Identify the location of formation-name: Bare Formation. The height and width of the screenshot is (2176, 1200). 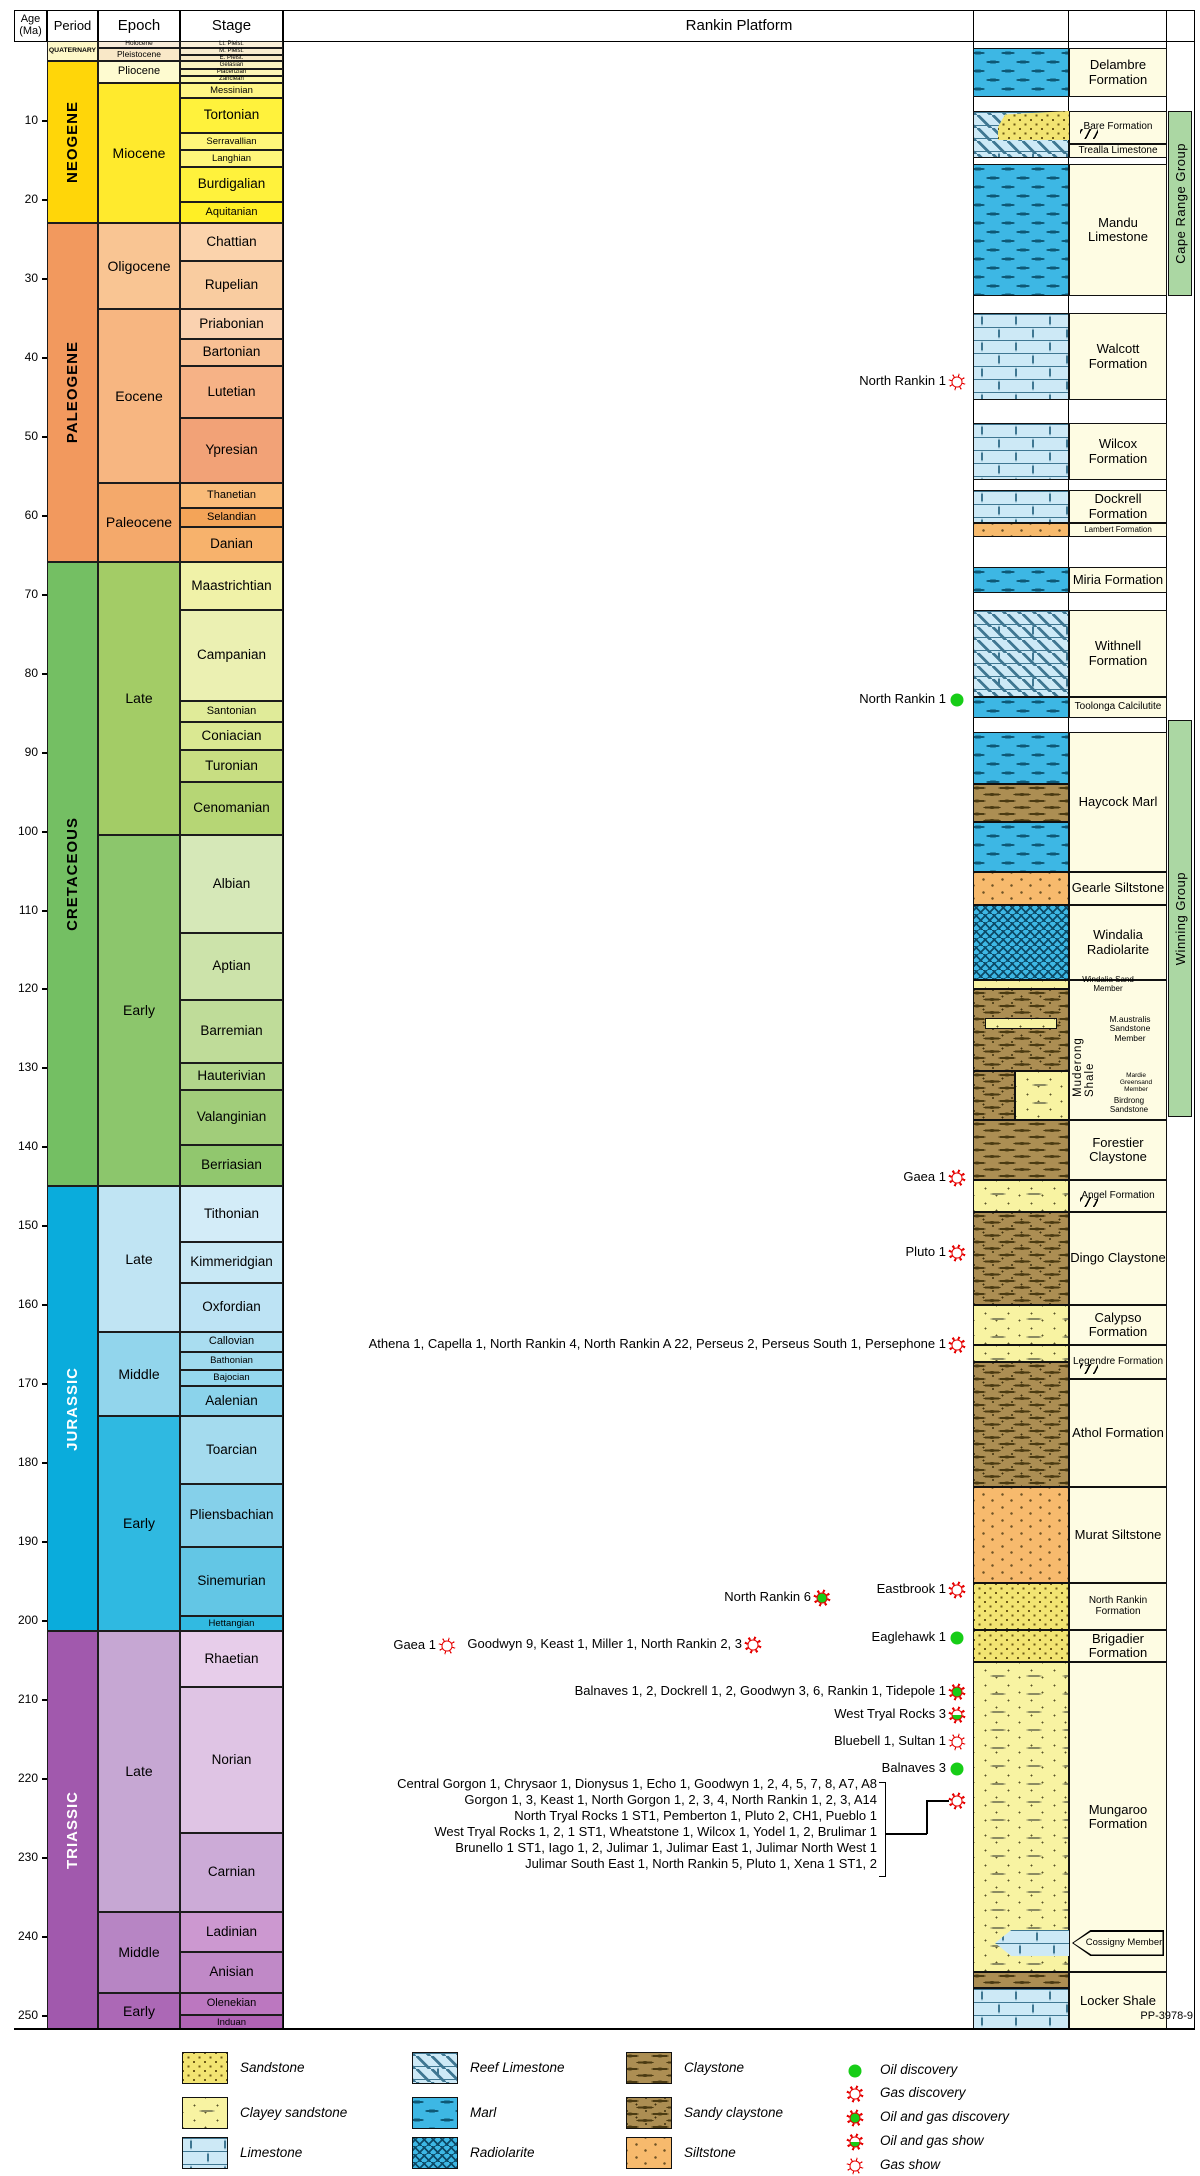
(1118, 127).